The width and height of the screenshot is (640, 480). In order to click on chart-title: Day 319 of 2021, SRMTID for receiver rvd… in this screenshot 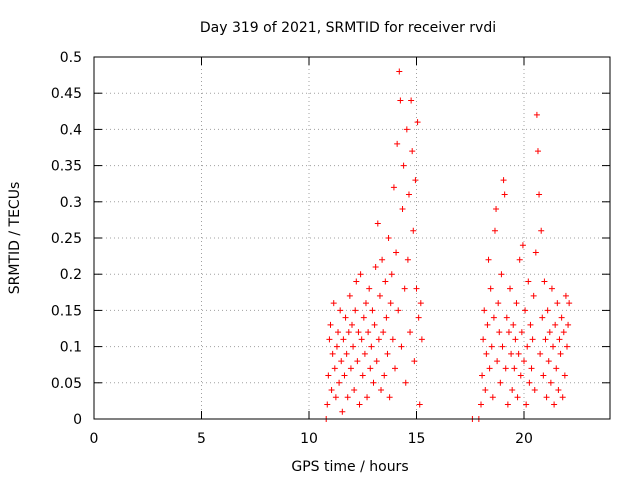, I will do `click(348, 28)`.